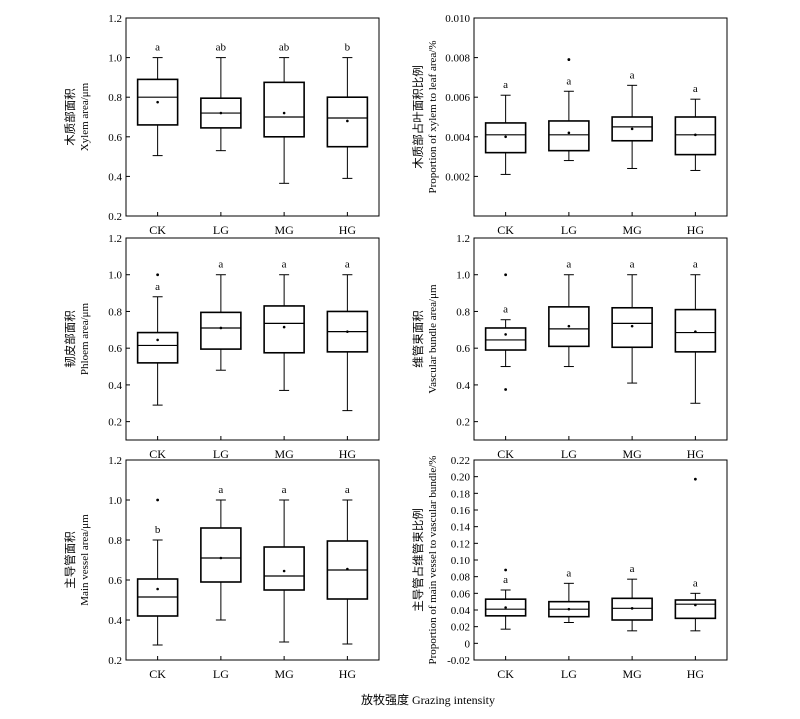 The height and width of the screenshot is (719, 800). Describe the element at coordinates (461, 494) in the screenshot. I see `y-tick-label: 0.18` at that location.